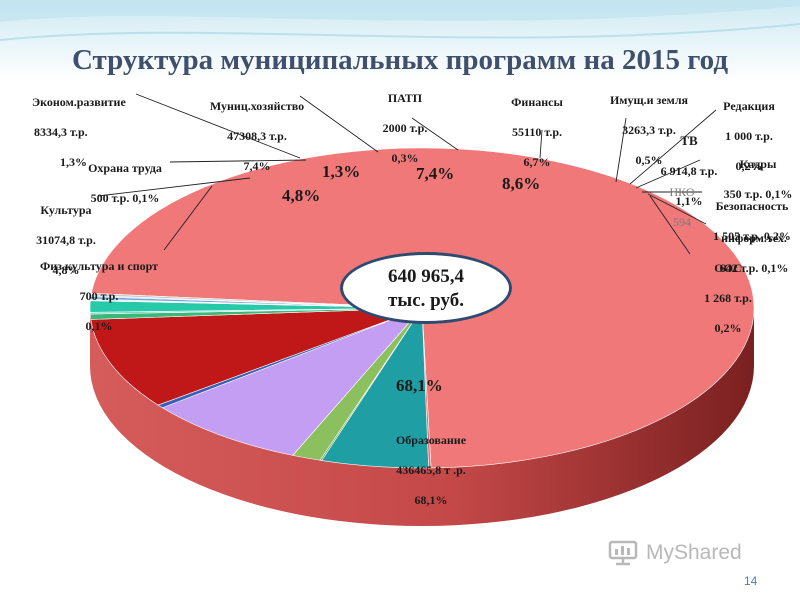  I want to click on label-redakcia-share: 0,2%, so click(749, 166).